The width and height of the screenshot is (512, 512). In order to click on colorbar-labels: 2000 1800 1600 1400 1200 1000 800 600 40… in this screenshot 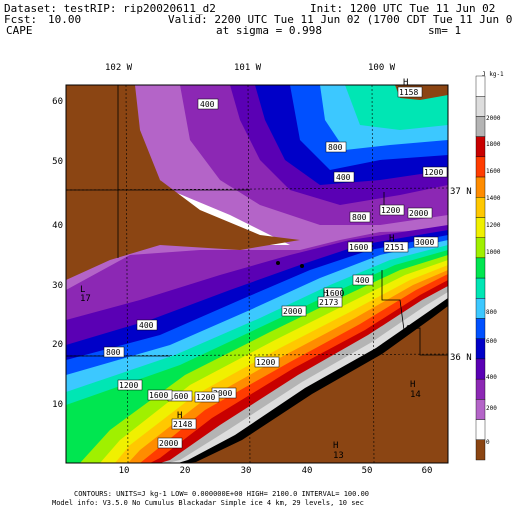, I will do `click(493, 280)`.